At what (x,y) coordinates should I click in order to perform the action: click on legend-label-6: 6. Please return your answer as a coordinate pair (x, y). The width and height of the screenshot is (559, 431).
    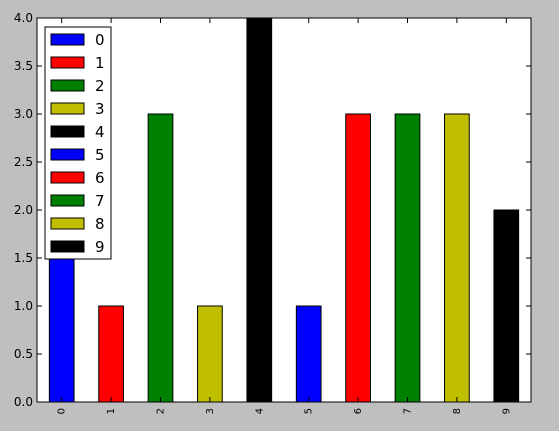
    Looking at the image, I should click on (100, 178).